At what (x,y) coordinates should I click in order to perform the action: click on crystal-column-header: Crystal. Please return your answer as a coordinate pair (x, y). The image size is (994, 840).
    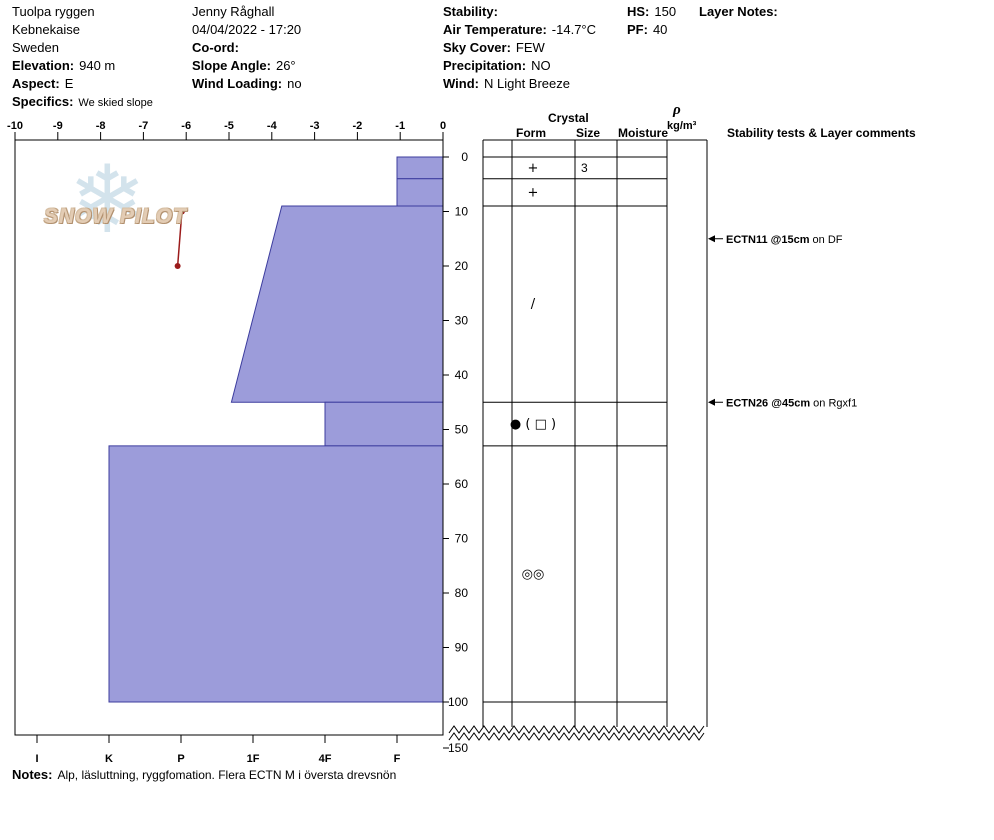
    Looking at the image, I should click on (568, 118).